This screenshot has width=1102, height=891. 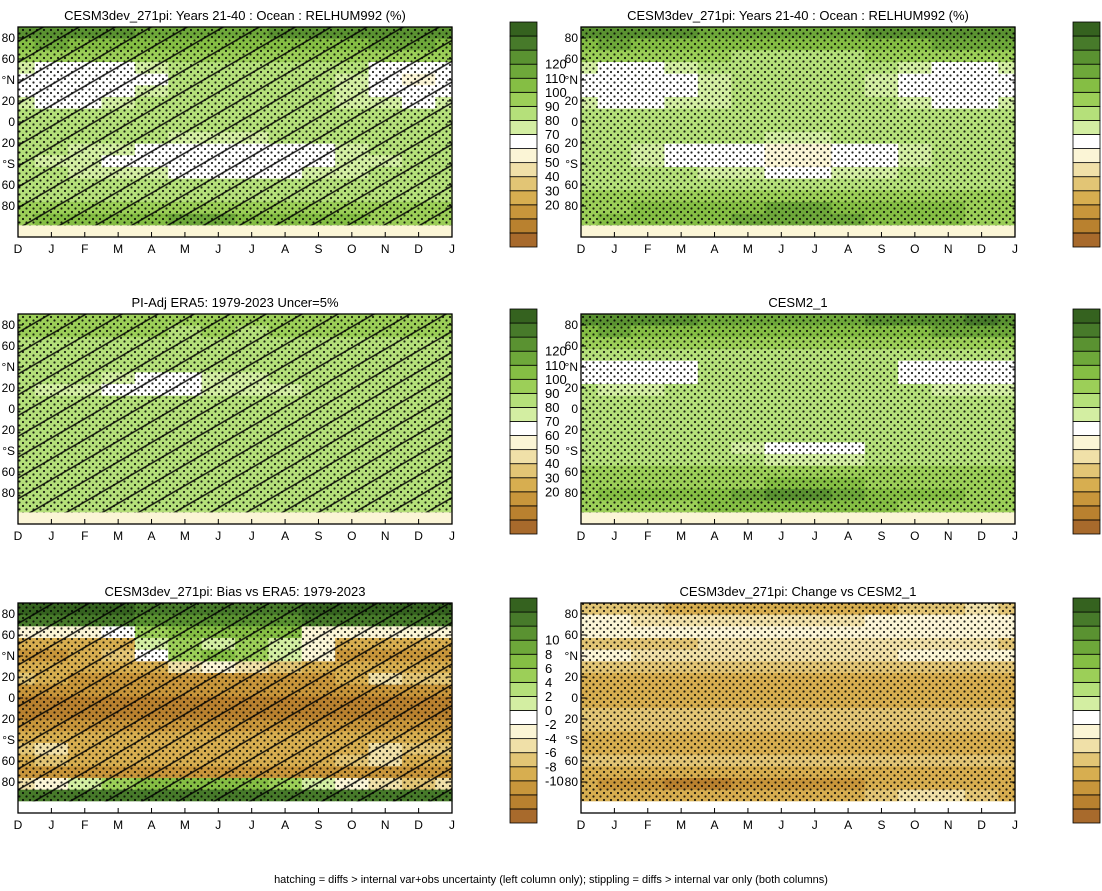 What do you see at coordinates (556, 379) in the screenshot?
I see `colorbar-label: 100` at bounding box center [556, 379].